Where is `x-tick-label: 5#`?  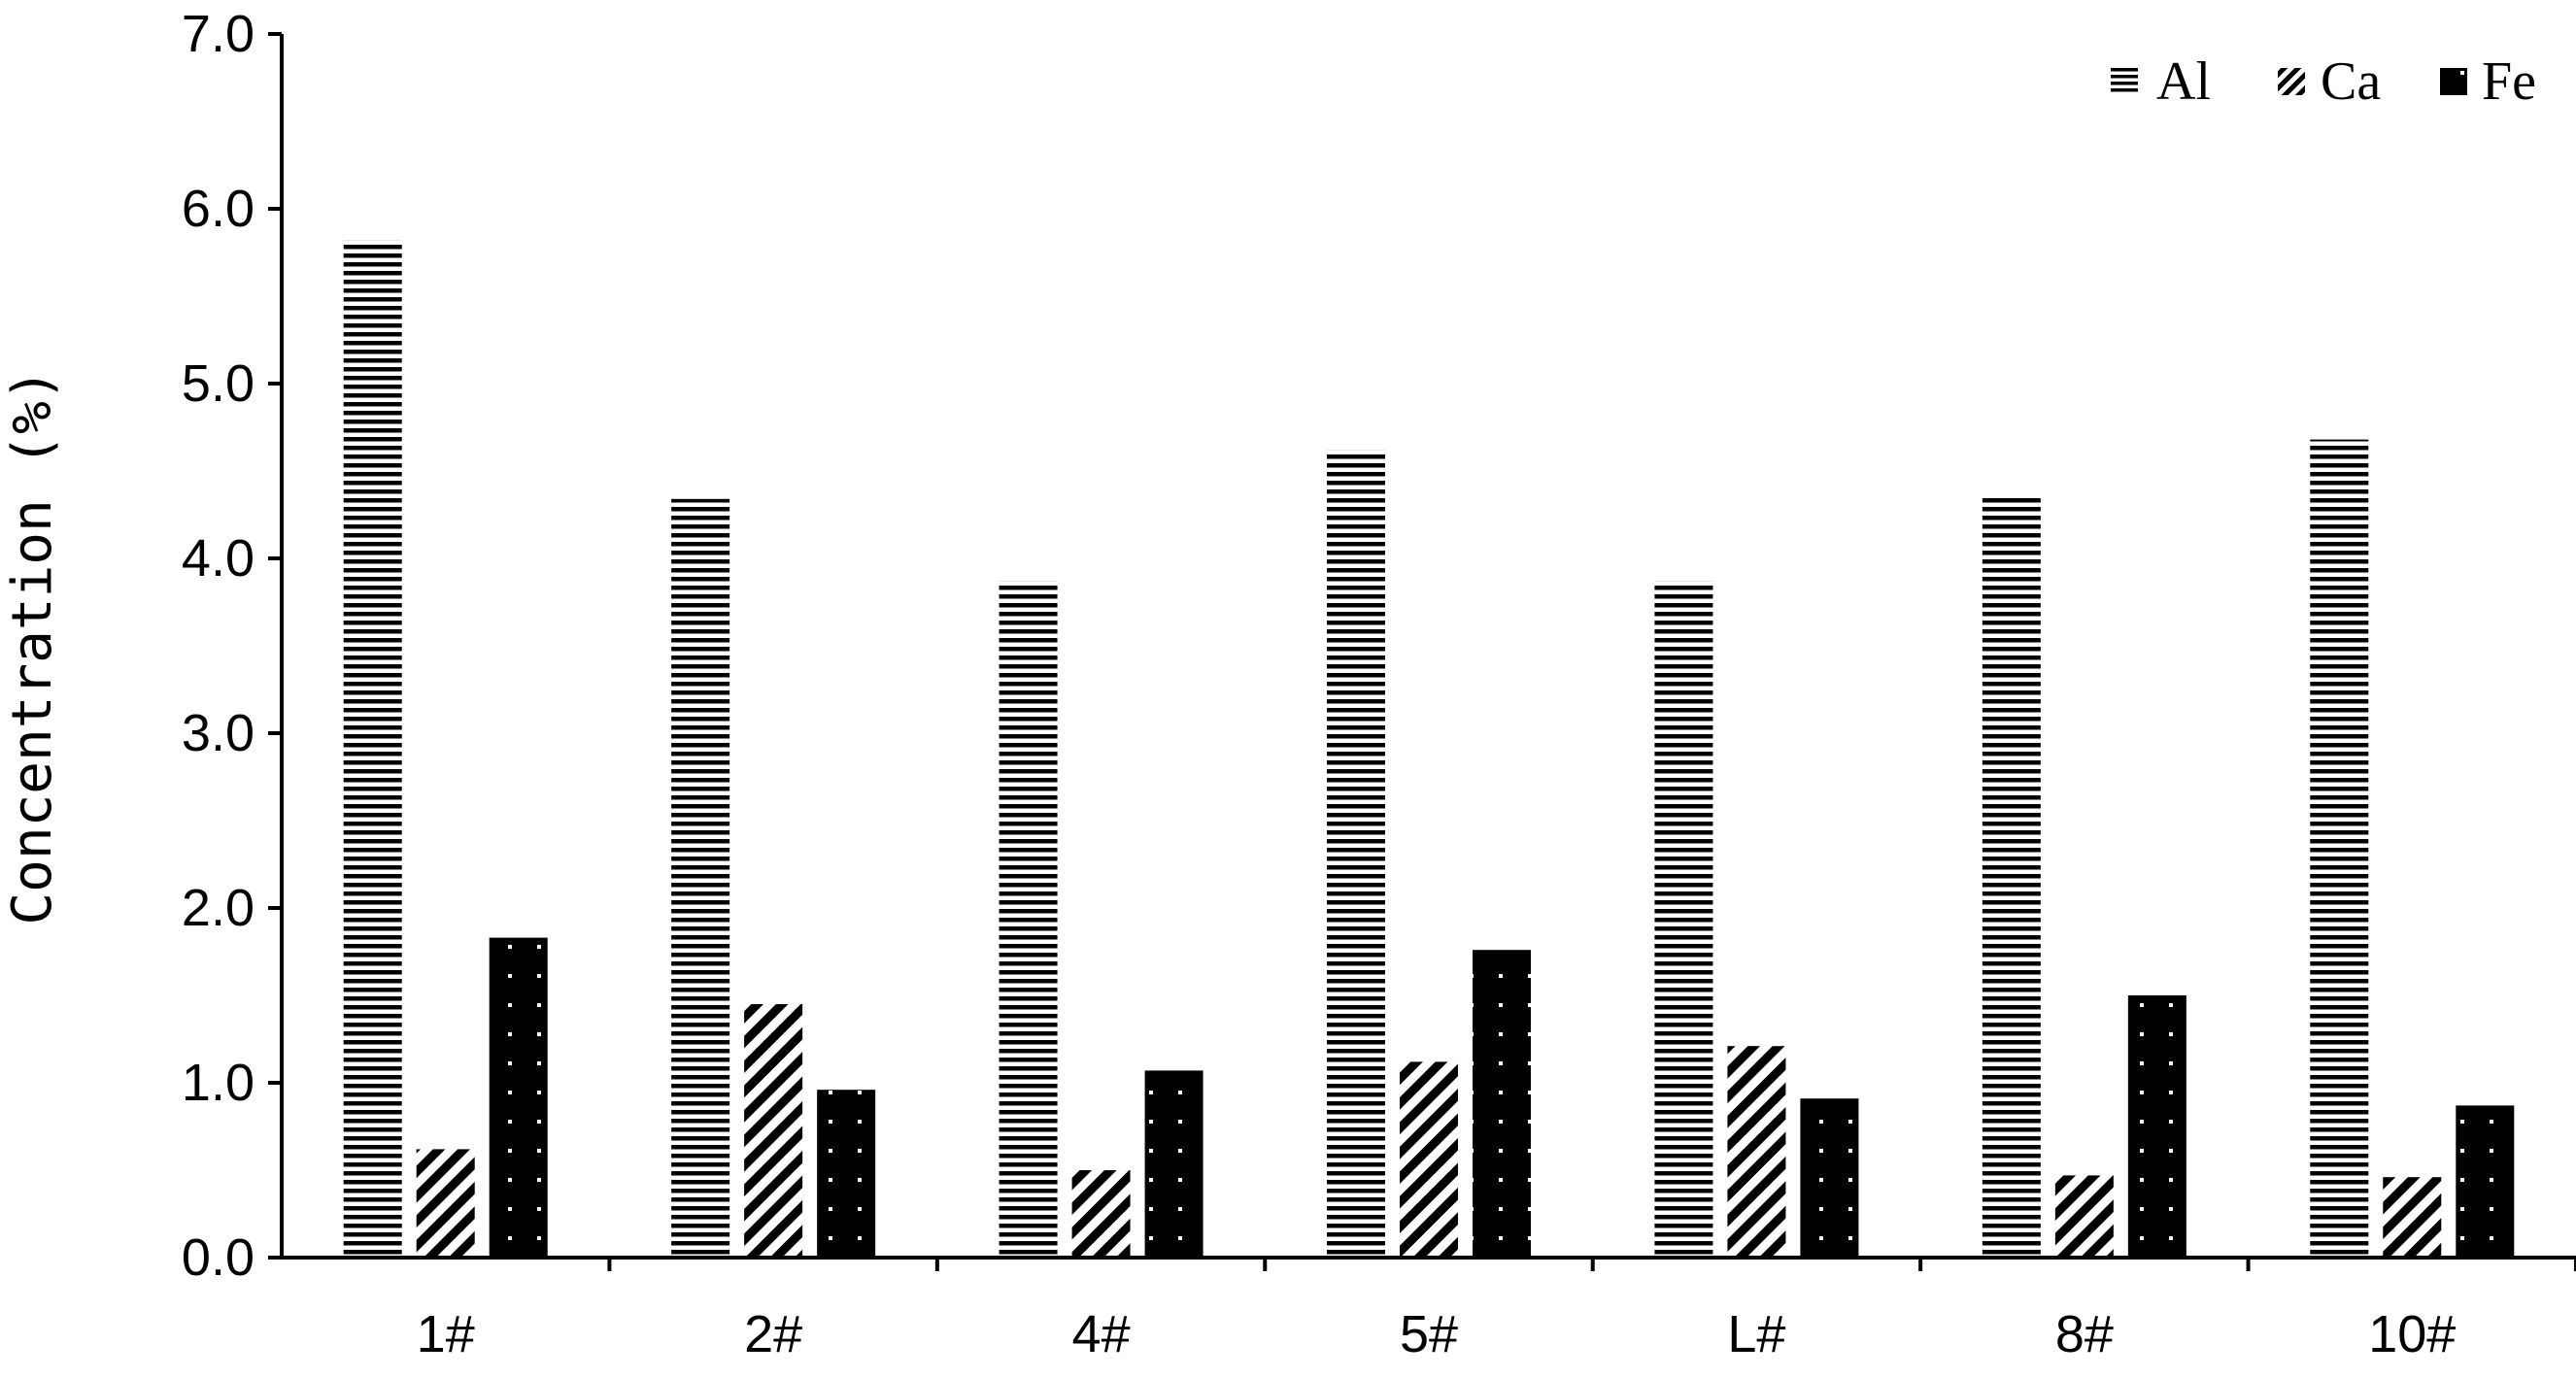
x-tick-label: 5# is located at coordinates (1429, 1334).